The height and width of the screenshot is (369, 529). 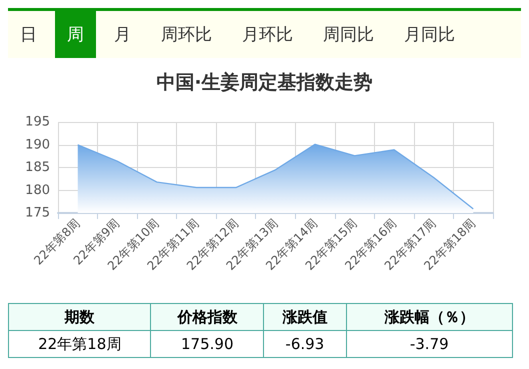 I want to click on text: 价格指数, so click(x=207, y=317).